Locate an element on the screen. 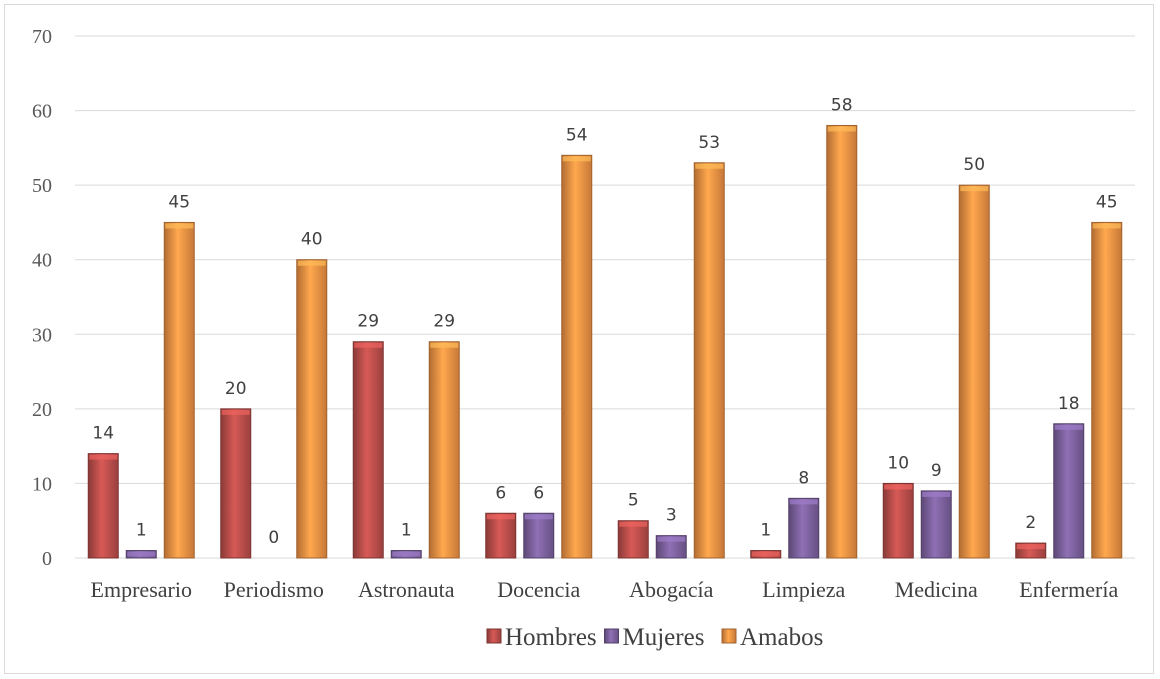 This screenshot has height=679, width=1160. bar-mujeres-limpieza is located at coordinates (804, 528).